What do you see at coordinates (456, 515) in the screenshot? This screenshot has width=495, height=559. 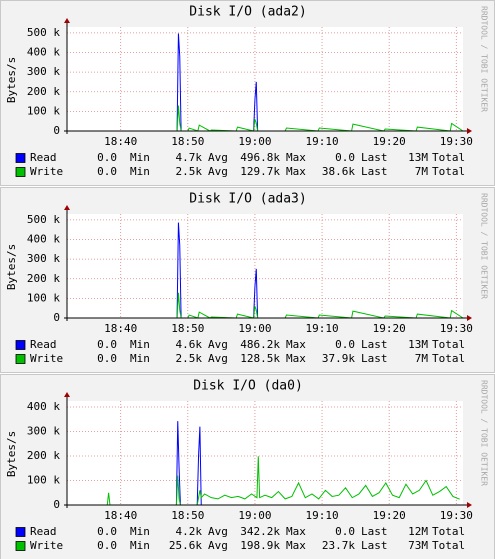 I see `x-tick-label: 19:30` at bounding box center [456, 515].